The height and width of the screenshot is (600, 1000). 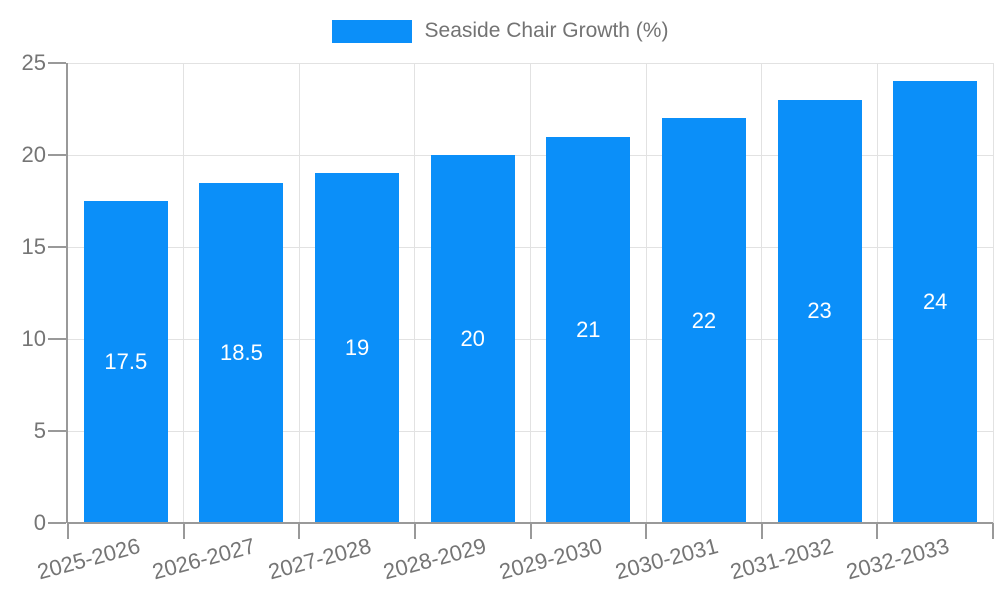 What do you see at coordinates (371, 31) in the screenshot?
I see `legend-swatch` at bounding box center [371, 31].